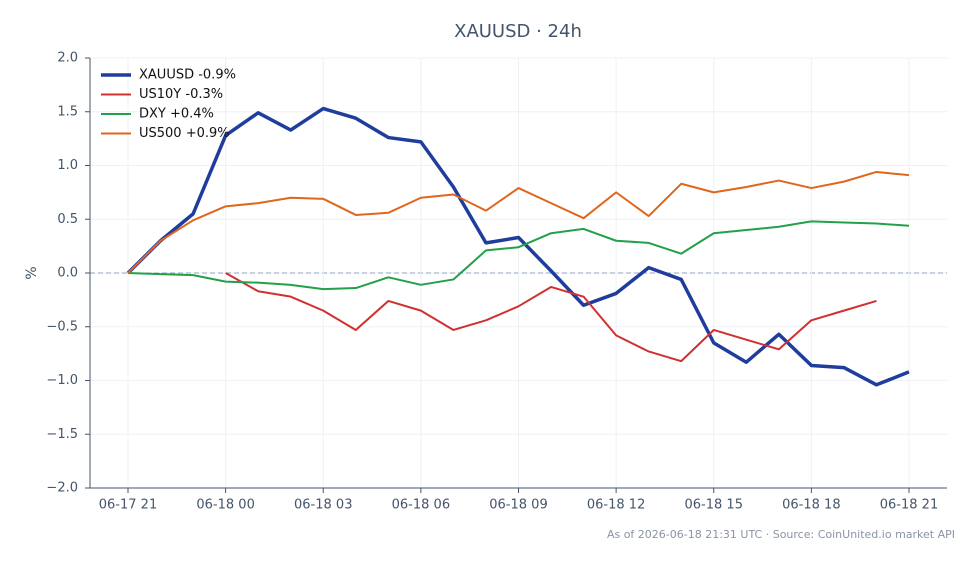 This screenshot has width=979, height=568. Describe the element at coordinates (176, 114) in the screenshot. I see `legend-label: DXY +0.4%` at that location.